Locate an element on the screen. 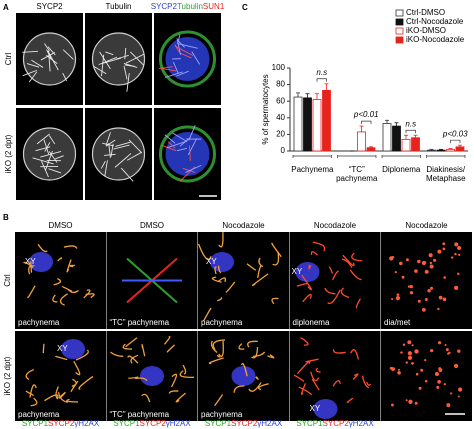 This screenshot has width=474, height=429. row-label: Ctrl is located at coordinates (7, 280).